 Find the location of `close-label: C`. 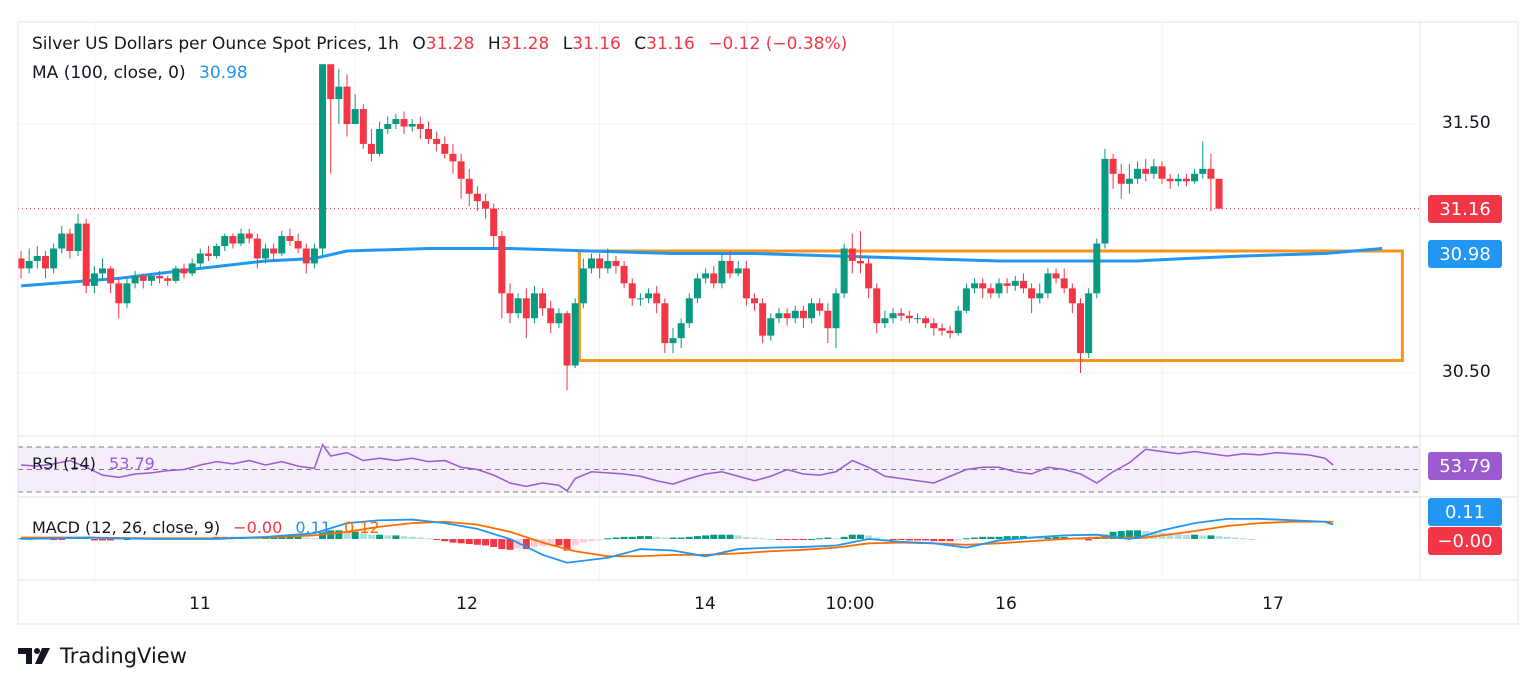

close-label: C is located at coordinates (640, 44).